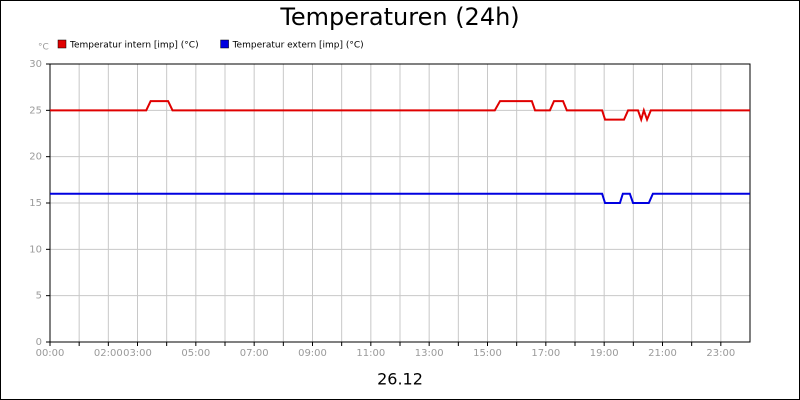 The width and height of the screenshot is (800, 400). What do you see at coordinates (298, 46) in the screenshot?
I see `legend-label: Temperatur extern [imp] (°C)` at bounding box center [298, 46].